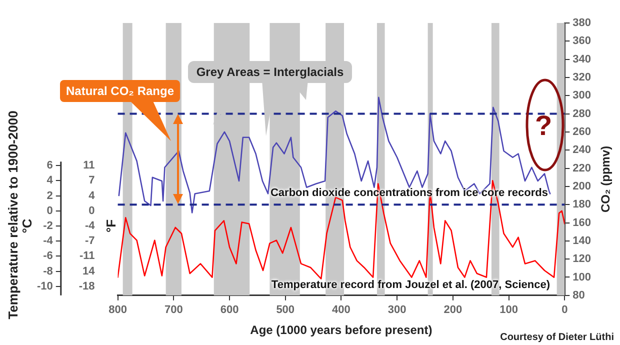 The image size is (620, 345). What do you see at coordinates (90, 241) in the screenshot?
I see `y3-tick-label: -7` at bounding box center [90, 241].